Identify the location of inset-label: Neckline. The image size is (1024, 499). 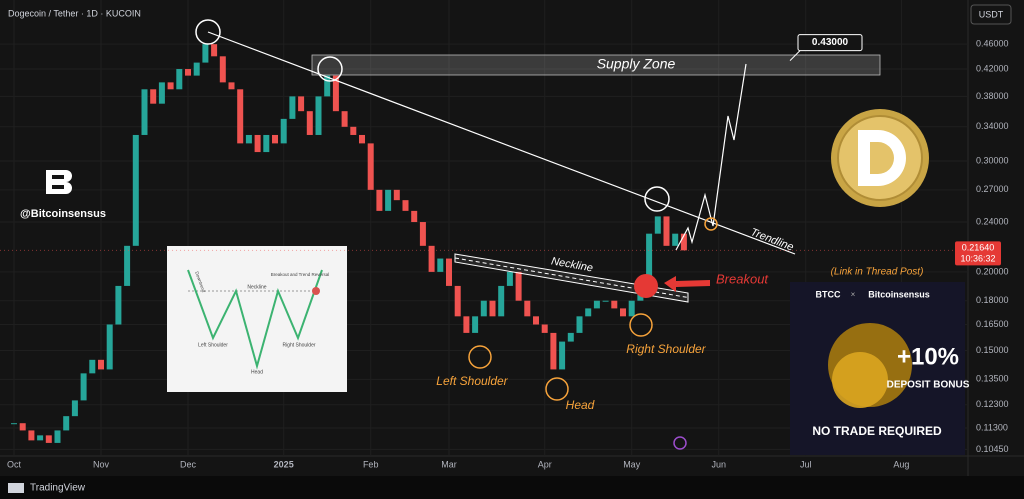
(256, 287).